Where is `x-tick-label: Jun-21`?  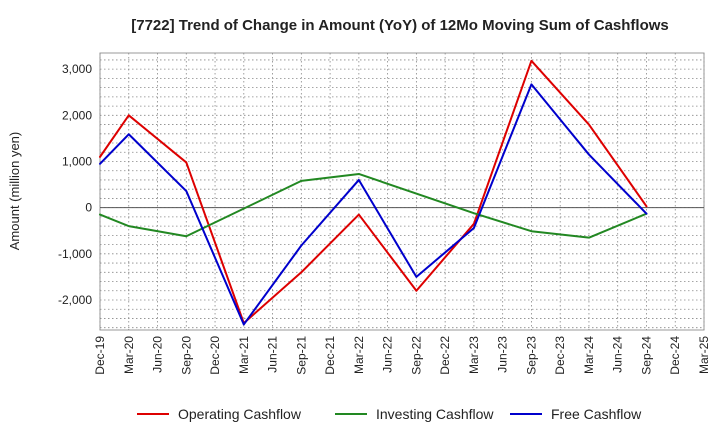
x-tick-label: Jun-21 is located at coordinates (273, 354).